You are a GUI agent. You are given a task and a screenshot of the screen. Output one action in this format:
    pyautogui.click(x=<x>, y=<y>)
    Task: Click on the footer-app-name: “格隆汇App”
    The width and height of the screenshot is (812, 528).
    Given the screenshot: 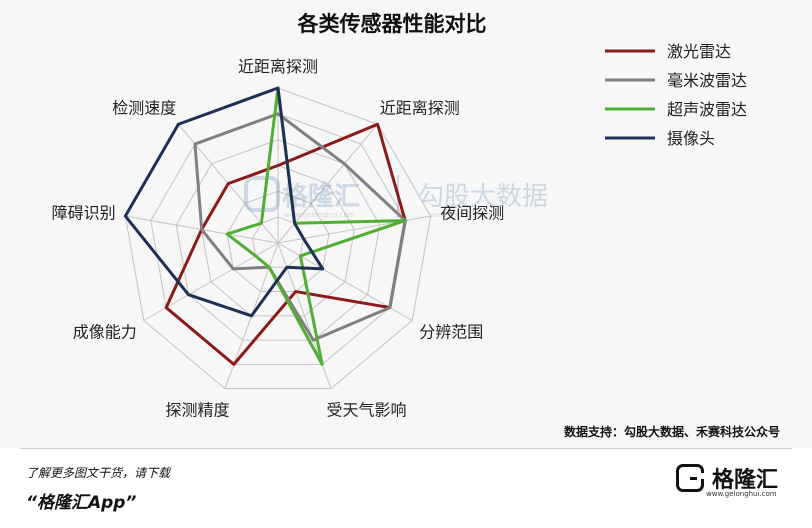 What is the action you would take?
    pyautogui.click(x=81, y=503)
    